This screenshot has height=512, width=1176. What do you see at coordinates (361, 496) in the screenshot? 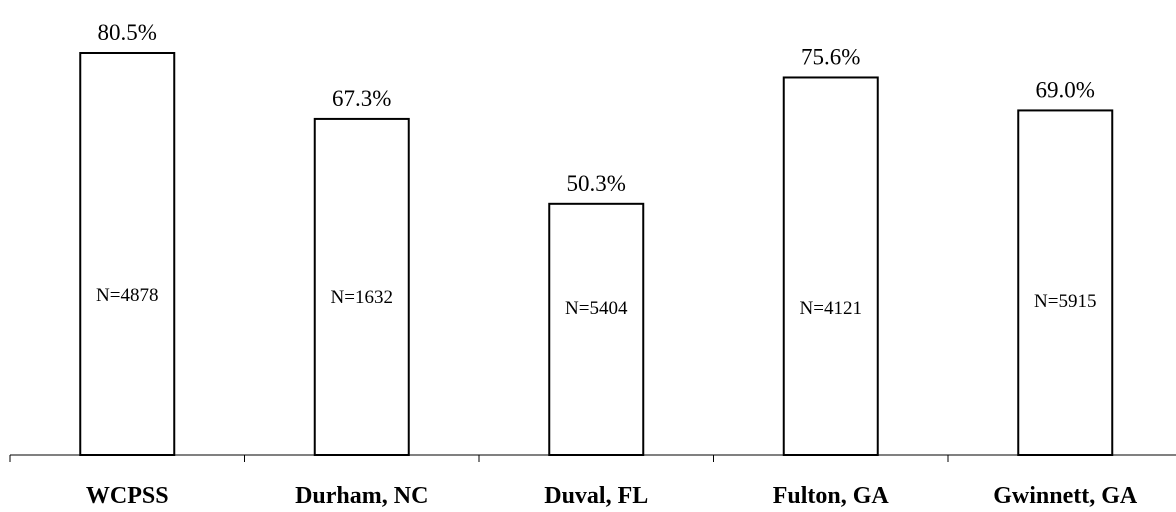
I see `category-label: Durham, NC` at bounding box center [361, 496].